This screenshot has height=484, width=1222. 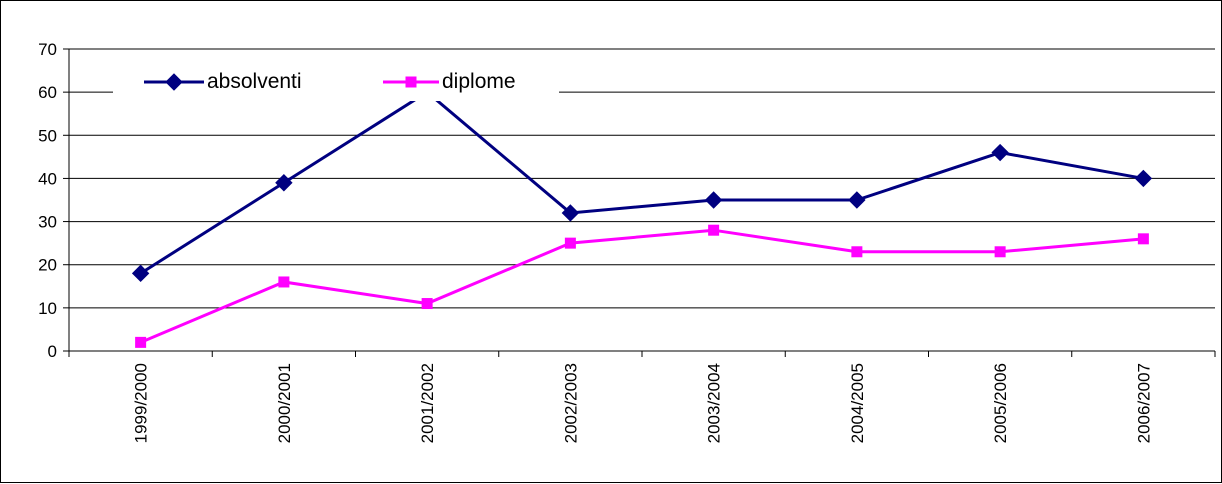 I want to click on legend-background, so click(x=336, y=84).